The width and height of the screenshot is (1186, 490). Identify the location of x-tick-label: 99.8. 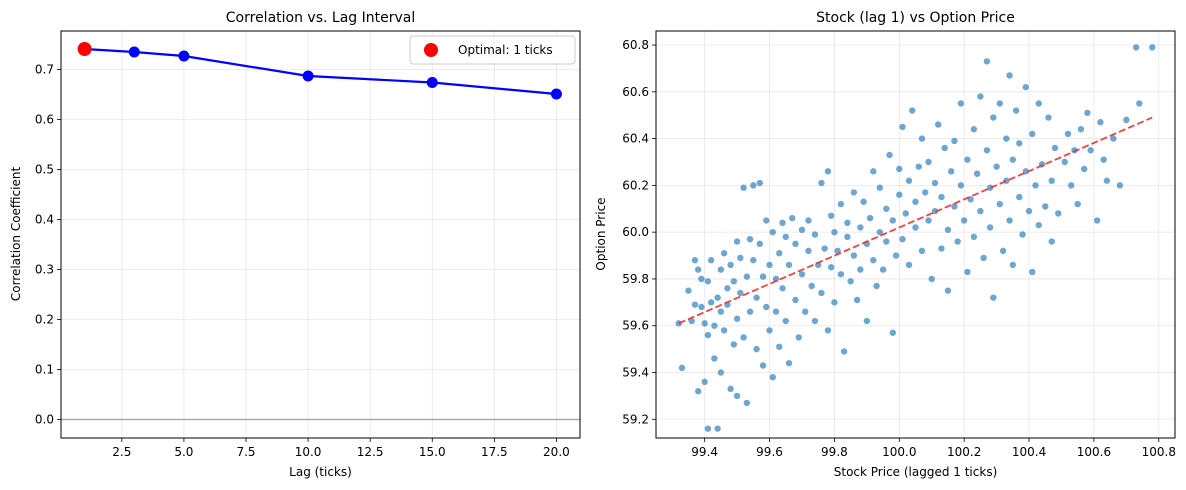
(834, 452).